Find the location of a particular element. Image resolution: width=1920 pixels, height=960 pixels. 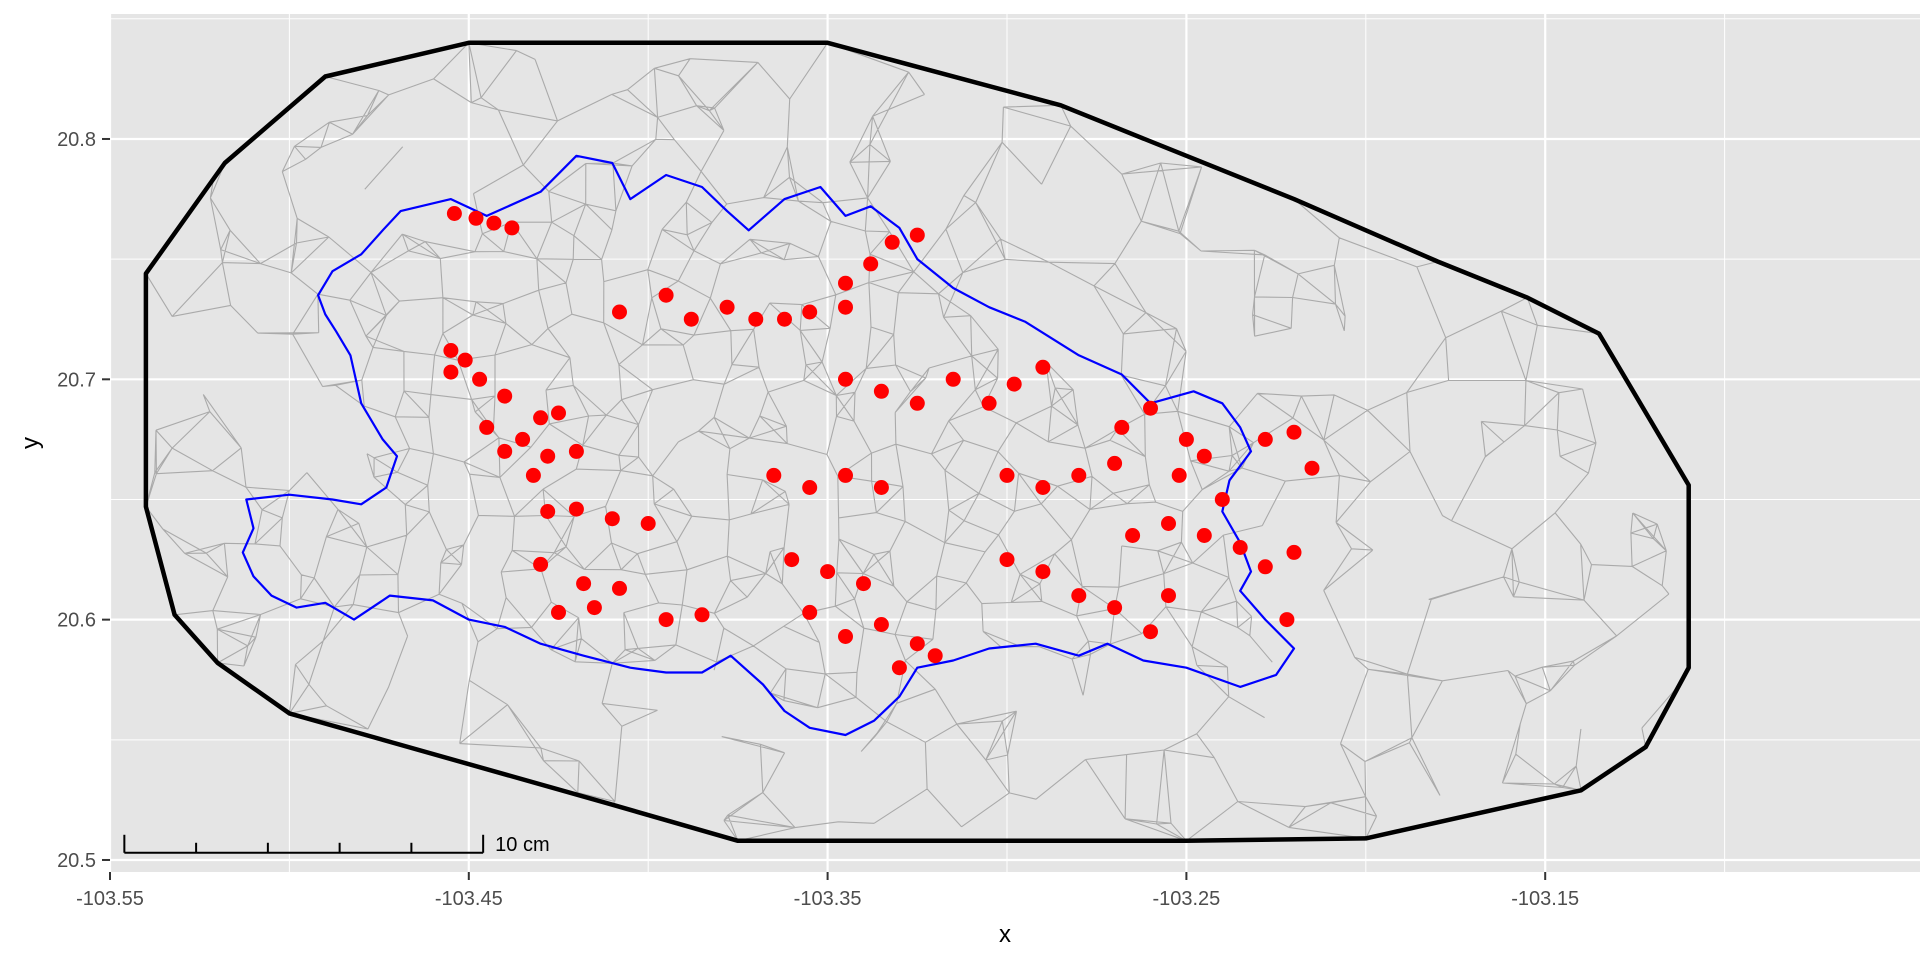

y-tick-label: 20.5 is located at coordinates (76, 861).